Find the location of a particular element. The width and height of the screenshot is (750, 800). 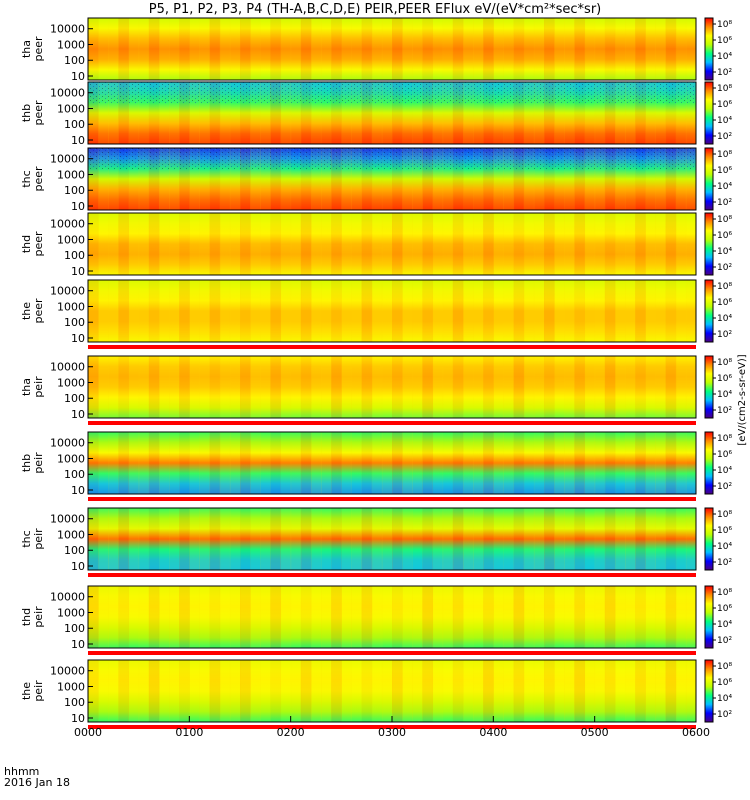

y-tick-label: 100 is located at coordinates (74, 60).